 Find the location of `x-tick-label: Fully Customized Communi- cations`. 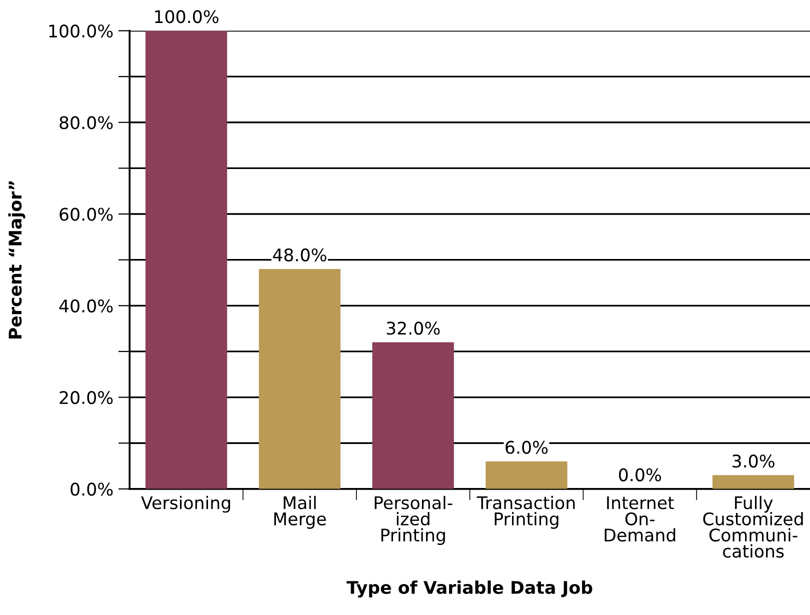

x-tick-label: Fully Customized Communi- cations is located at coordinates (753, 527).